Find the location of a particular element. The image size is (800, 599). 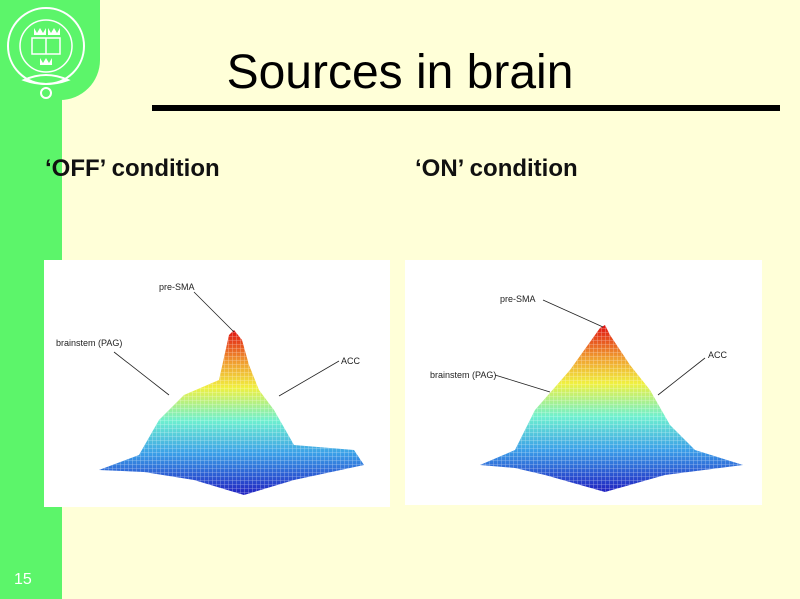

page-number: 15 is located at coordinates (23, 579).